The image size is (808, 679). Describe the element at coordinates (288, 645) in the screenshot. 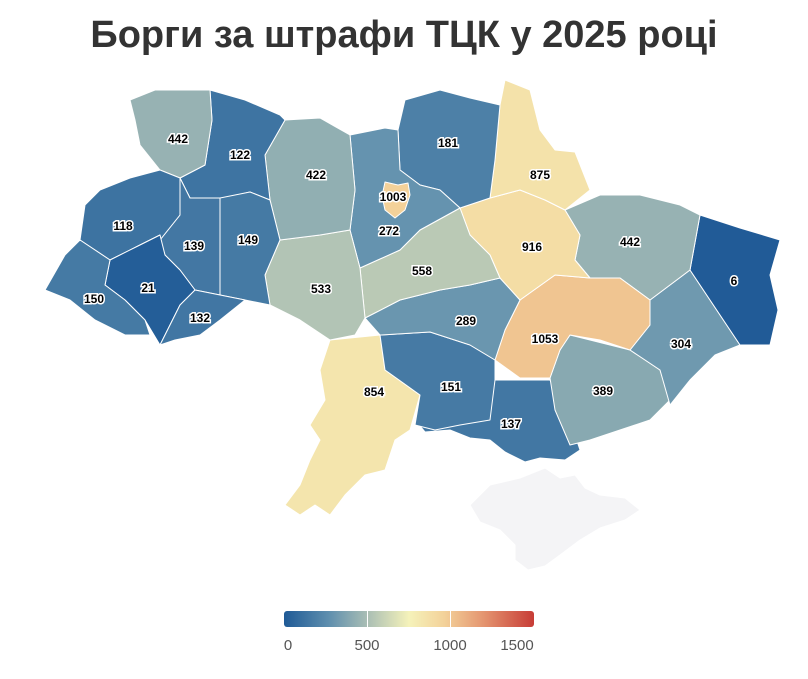

I see `legend-tick-0: 0` at that location.